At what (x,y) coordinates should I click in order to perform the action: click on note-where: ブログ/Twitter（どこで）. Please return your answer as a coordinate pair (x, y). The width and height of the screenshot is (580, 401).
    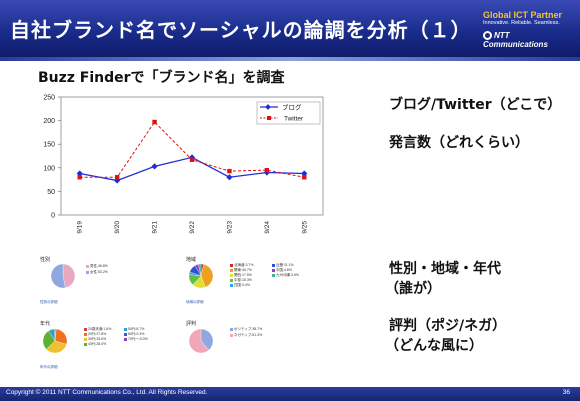
    Looking at the image, I should click on (475, 105).